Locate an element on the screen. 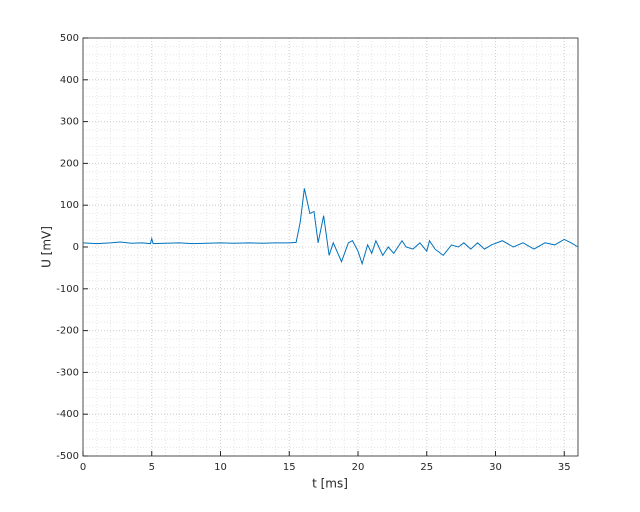  x-tick-label: 10 is located at coordinates (220, 467).